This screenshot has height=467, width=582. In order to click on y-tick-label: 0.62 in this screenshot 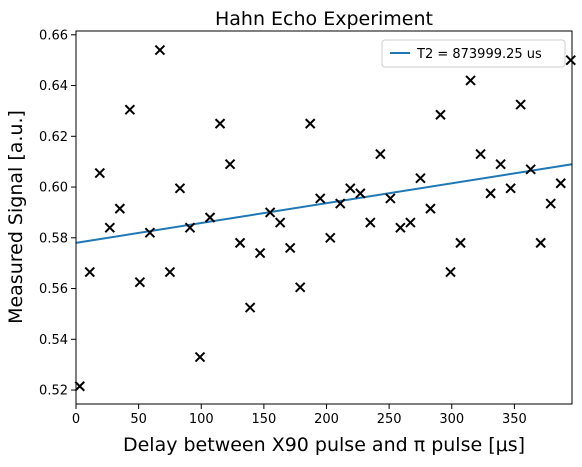, I will do `click(53, 137)`.